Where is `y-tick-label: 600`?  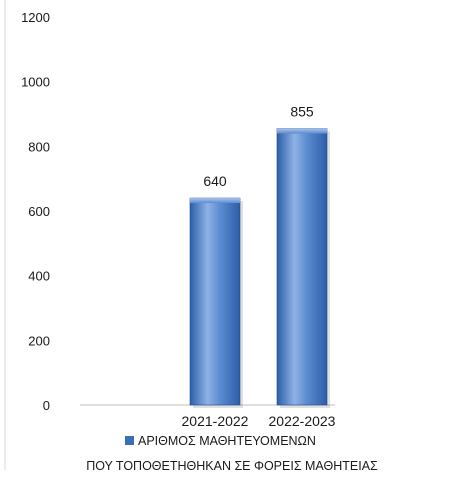
y-tick-label: 600 is located at coordinates (39, 211).